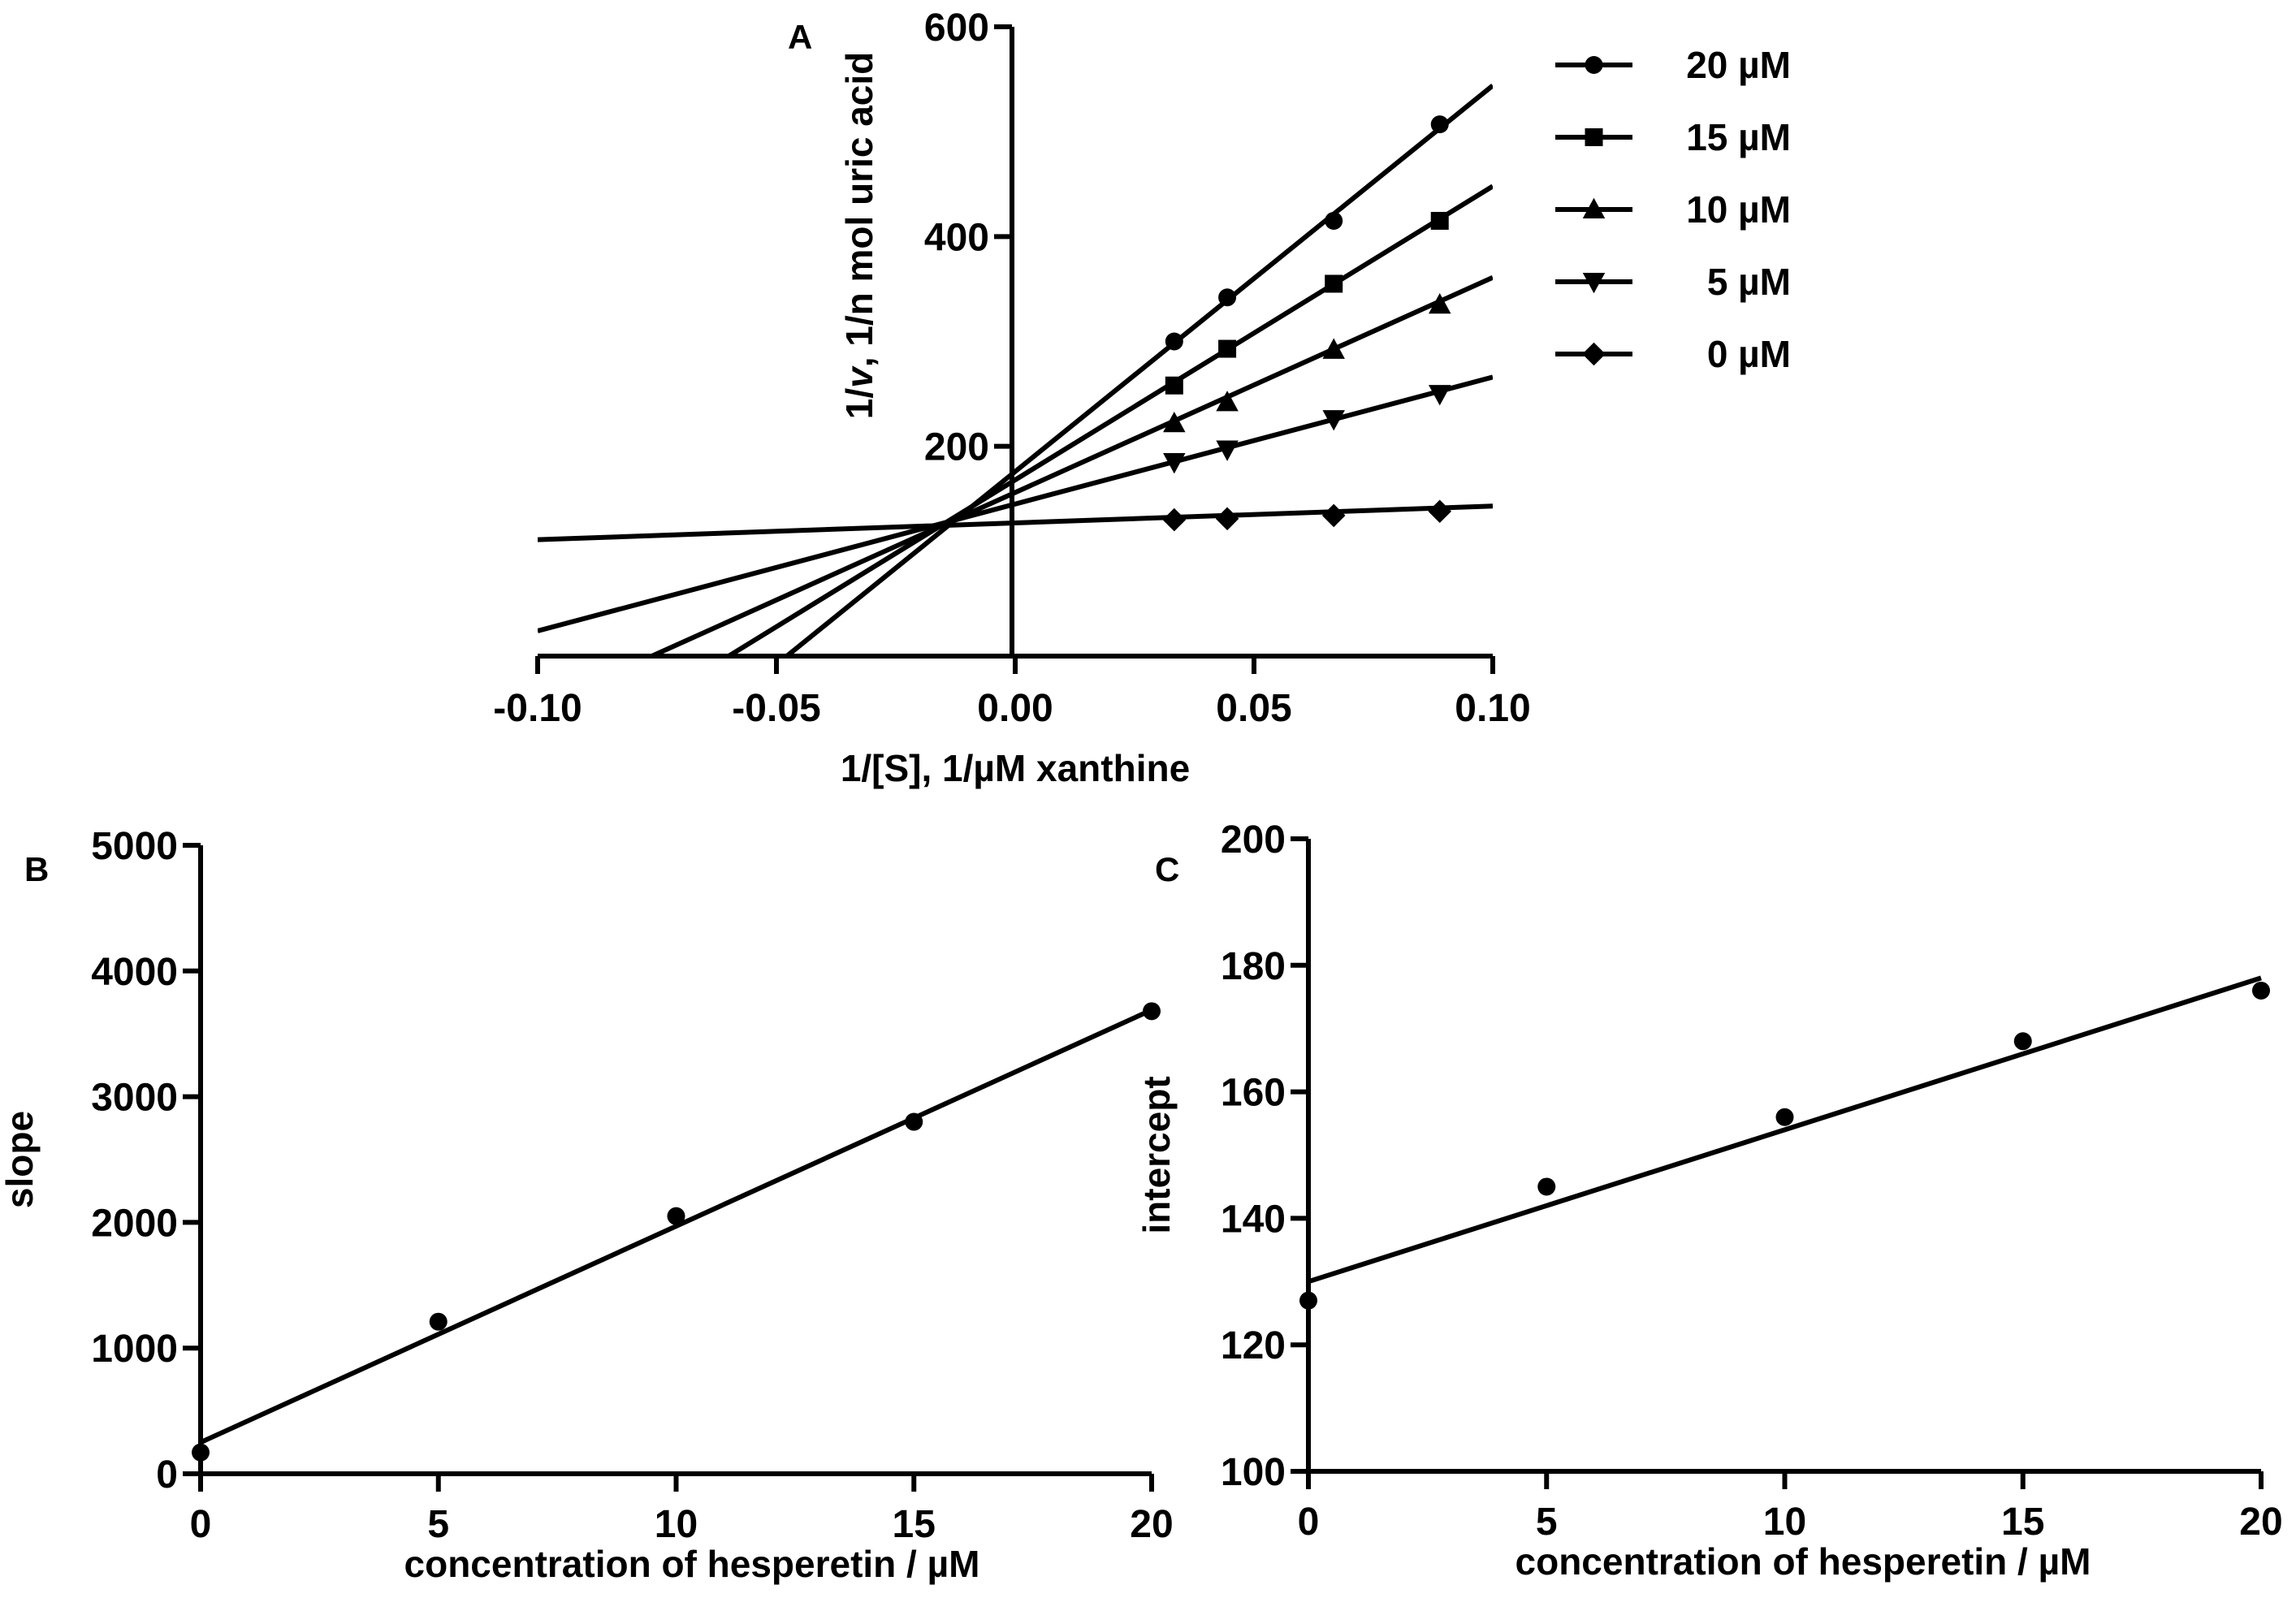 The height and width of the screenshot is (1611, 2296). What do you see at coordinates (134, 1349) in the screenshot?
I see `y-tick-label: 1000` at bounding box center [134, 1349].